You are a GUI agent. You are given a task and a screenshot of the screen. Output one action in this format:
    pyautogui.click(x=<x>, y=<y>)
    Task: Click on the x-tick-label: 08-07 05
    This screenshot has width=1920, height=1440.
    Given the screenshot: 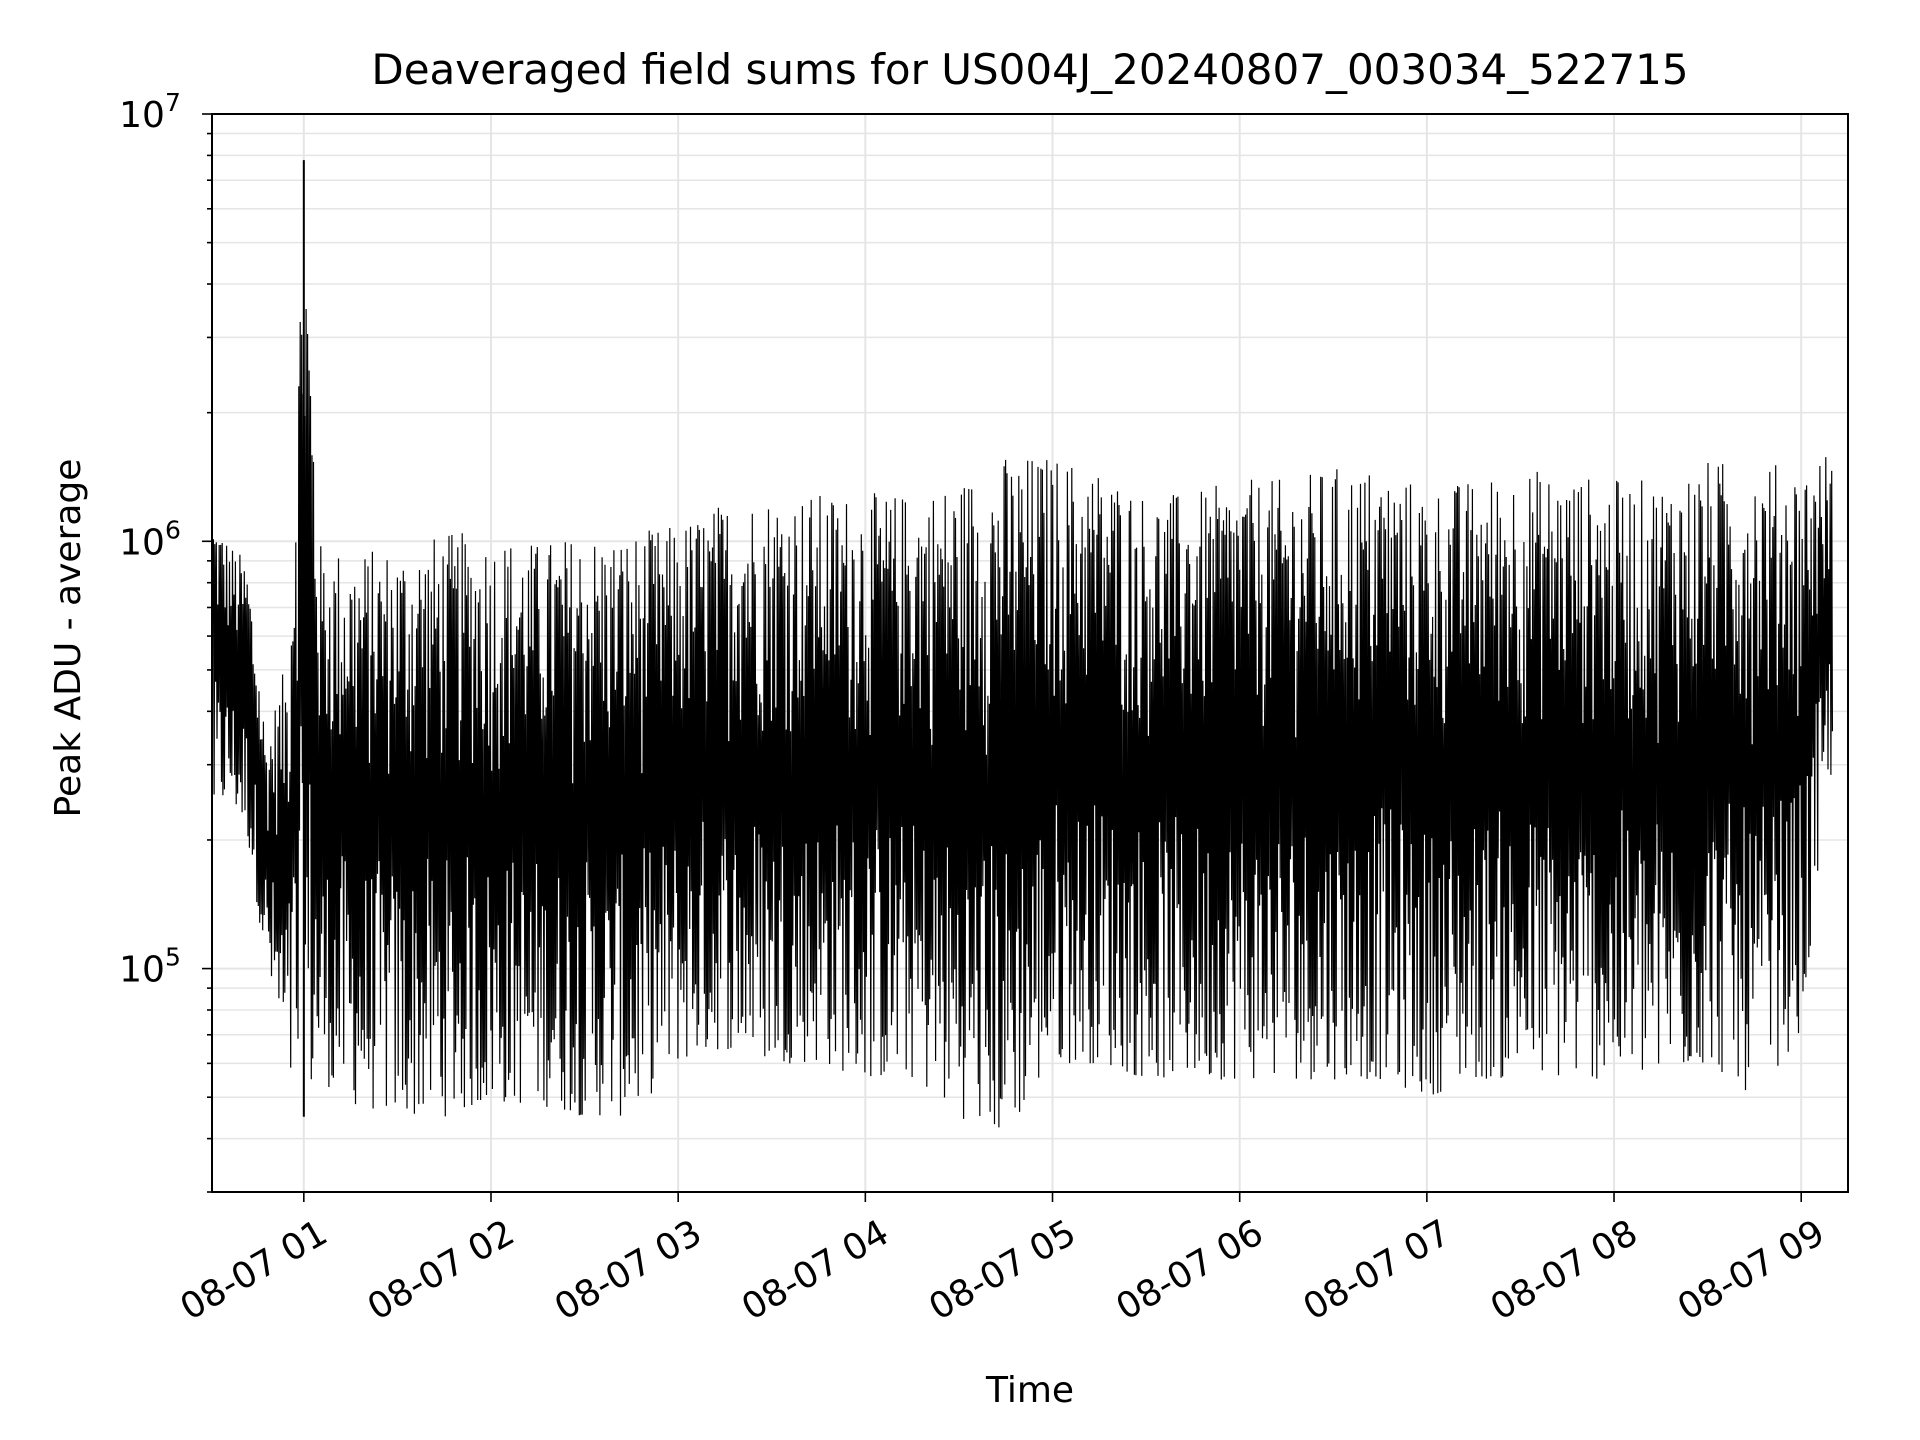 What is the action you would take?
    pyautogui.click(x=1002, y=1270)
    